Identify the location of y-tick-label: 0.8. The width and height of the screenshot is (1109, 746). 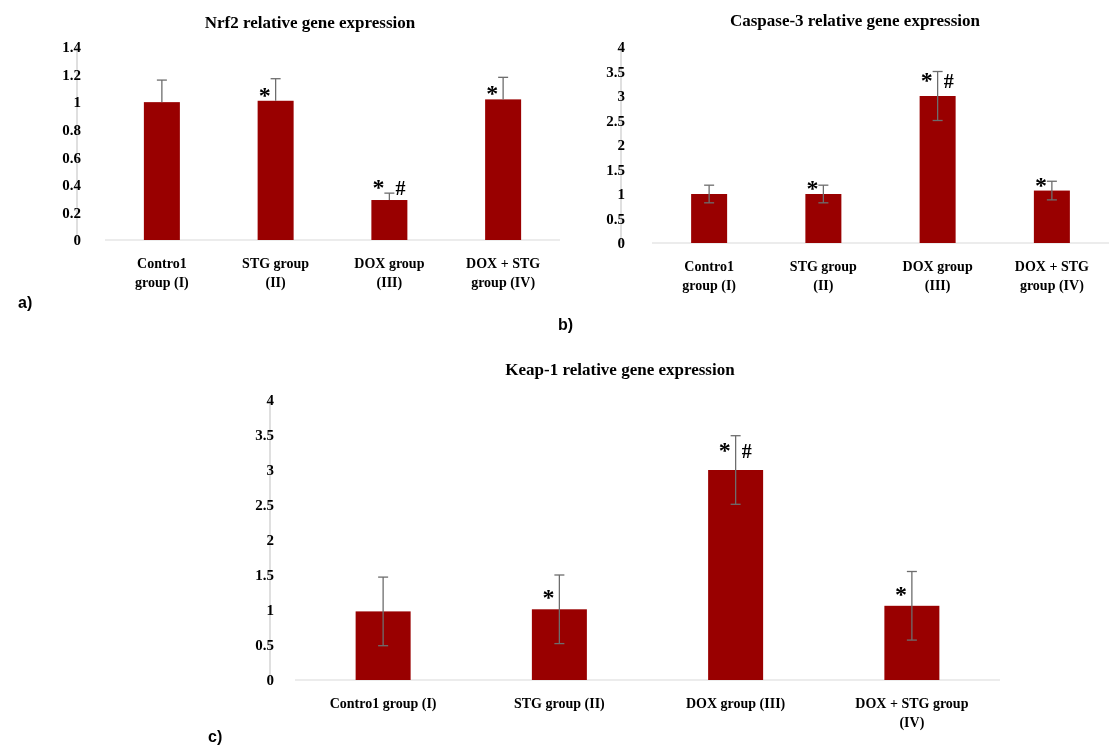
(71, 129).